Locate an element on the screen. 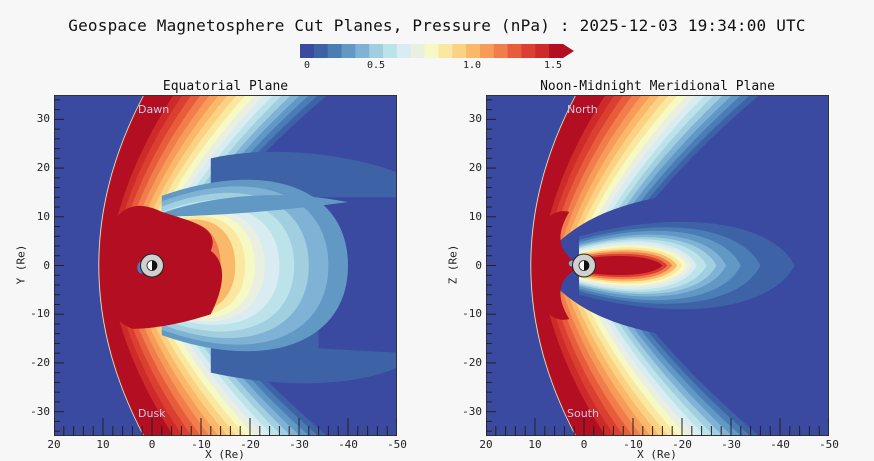  dayside-sheath is located at coordinates (553, 265).